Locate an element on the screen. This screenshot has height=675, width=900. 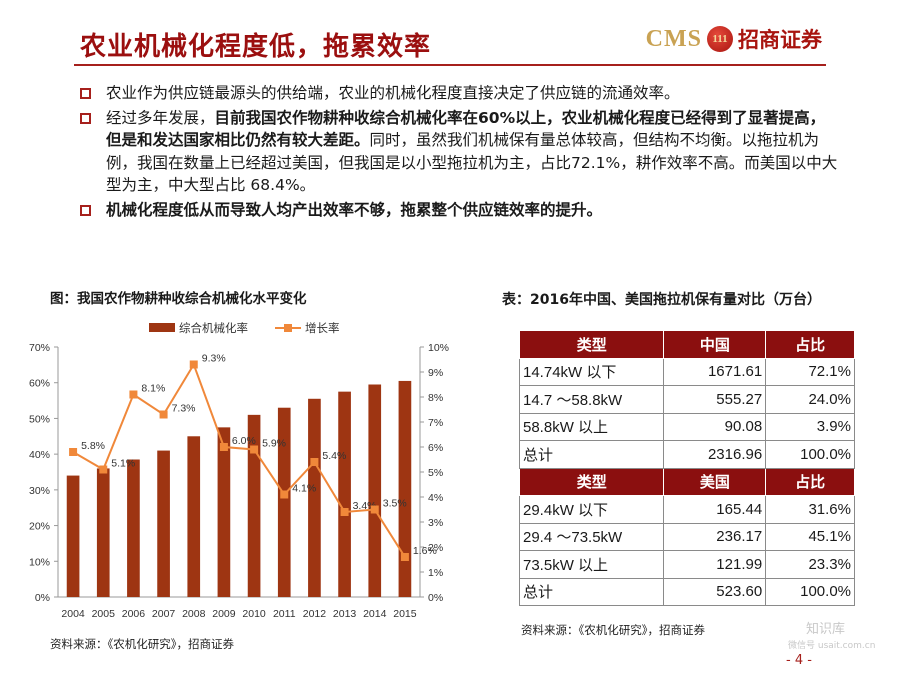
growth-rate-line is located at coordinates (239, 460).